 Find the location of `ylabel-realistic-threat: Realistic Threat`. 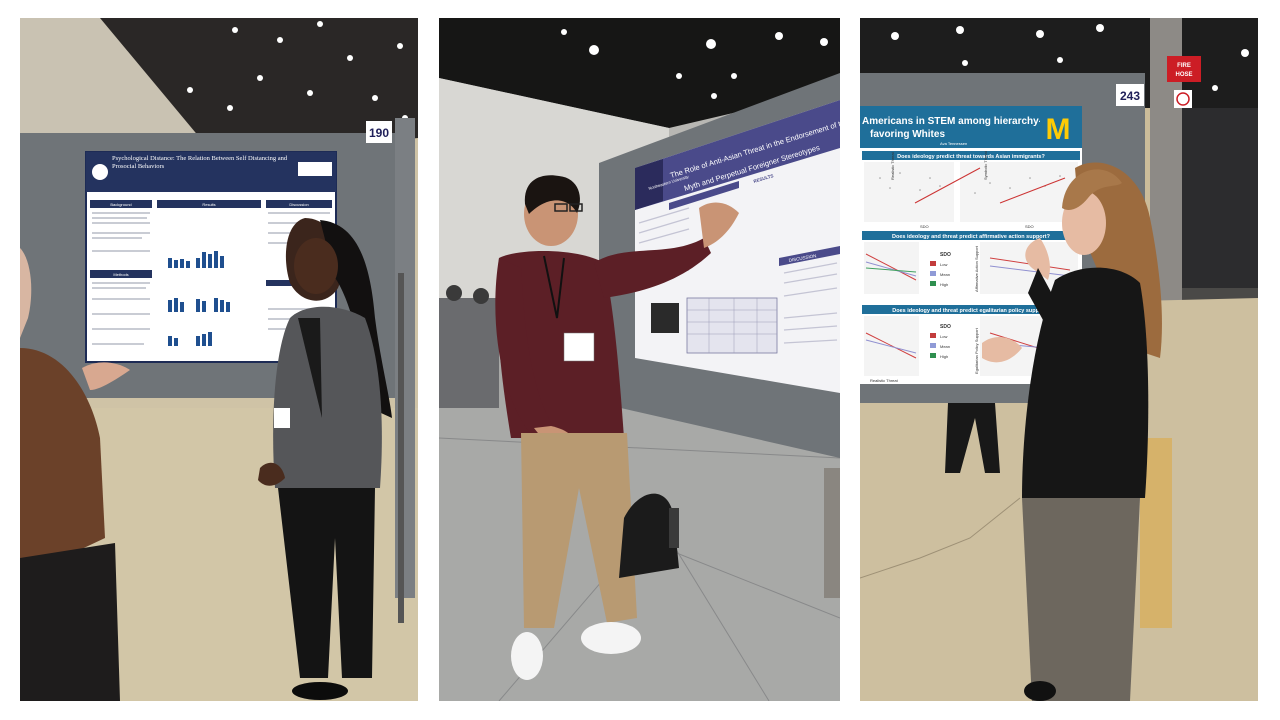

ylabel-realistic-threat: Realistic Threat is located at coordinates (892, 165).